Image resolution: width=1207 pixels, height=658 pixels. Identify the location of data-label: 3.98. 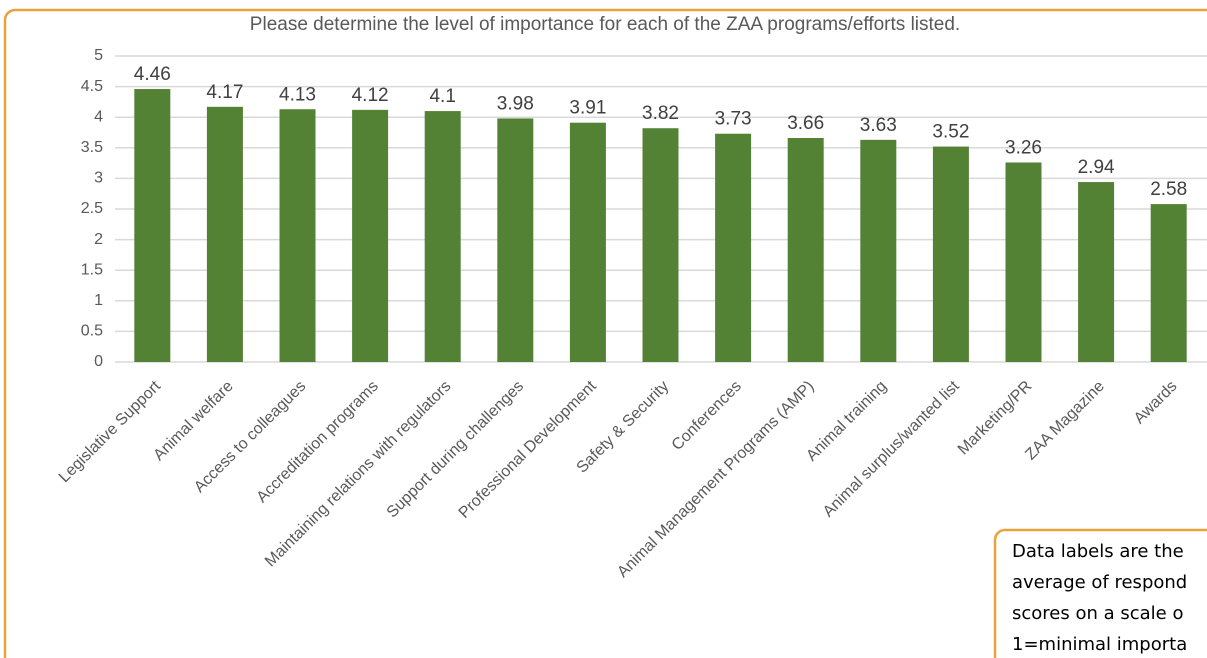
(515, 103).